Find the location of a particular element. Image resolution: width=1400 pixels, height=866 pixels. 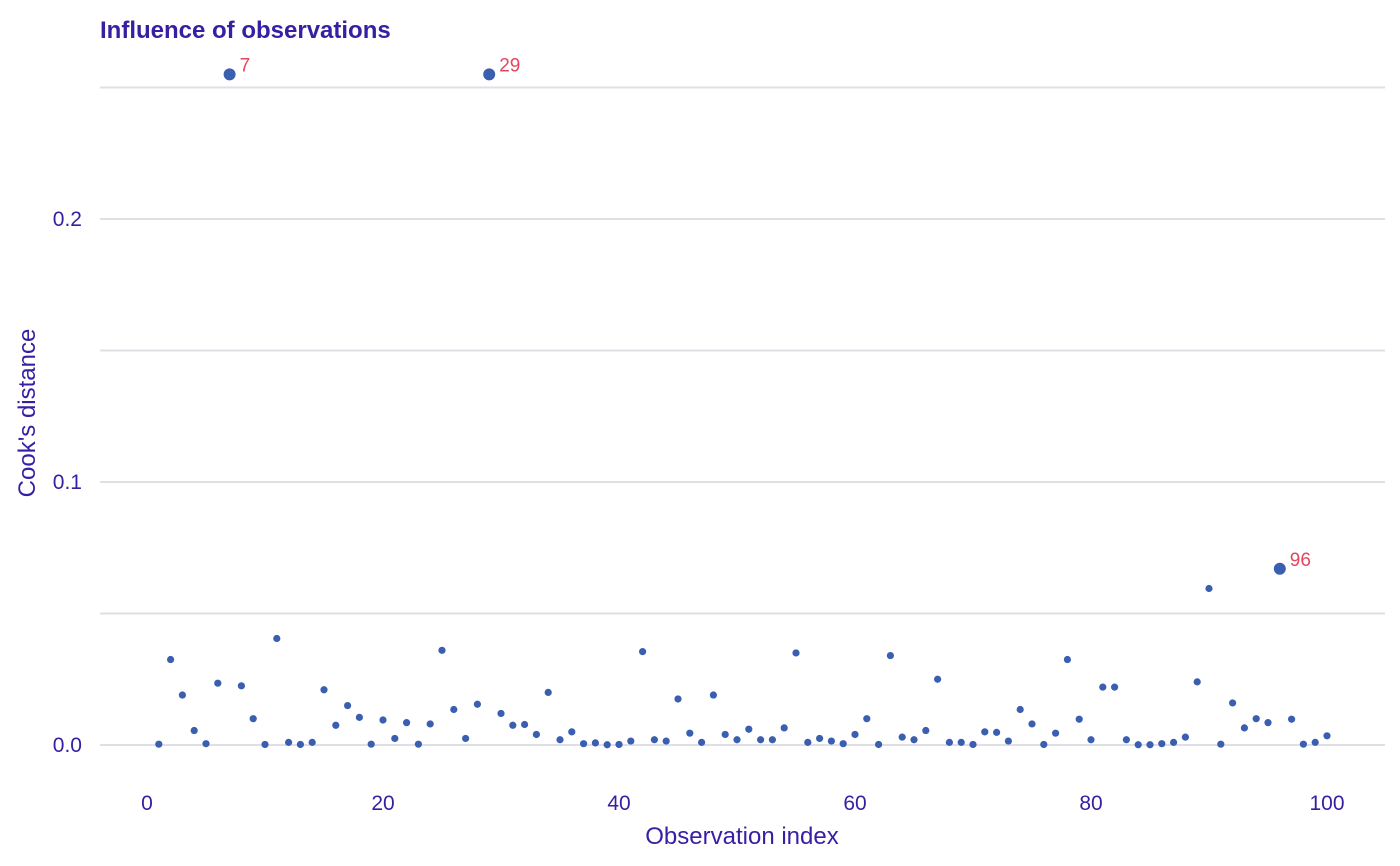

x-axis-ticks: 0 20 40 60 80 100 is located at coordinates (742, 803).